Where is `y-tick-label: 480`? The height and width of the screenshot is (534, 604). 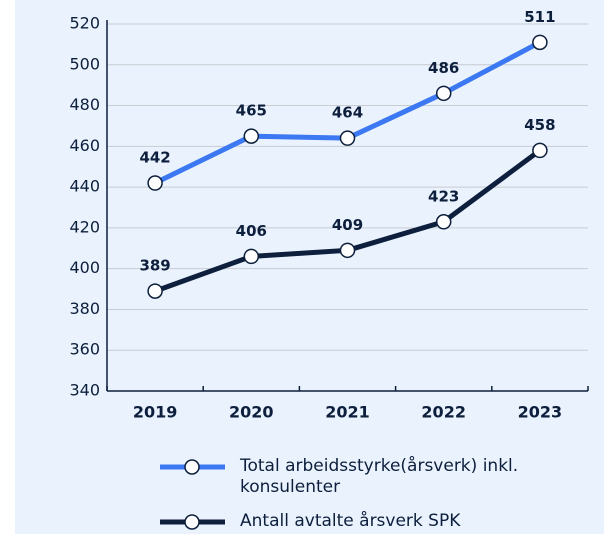 y-tick-label: 480 is located at coordinates (84, 104).